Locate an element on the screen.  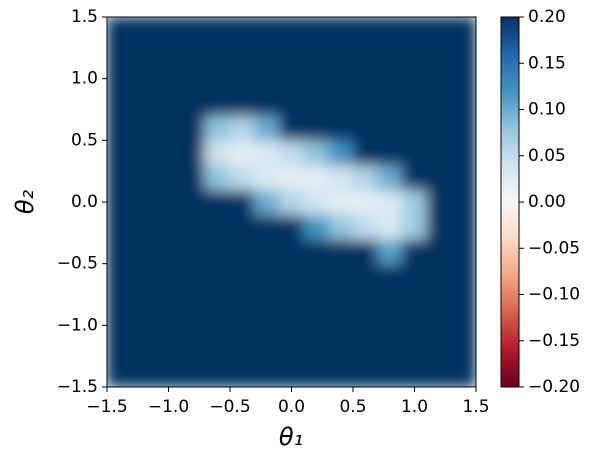
x-tick-label: −1.5 is located at coordinates (106, 407).